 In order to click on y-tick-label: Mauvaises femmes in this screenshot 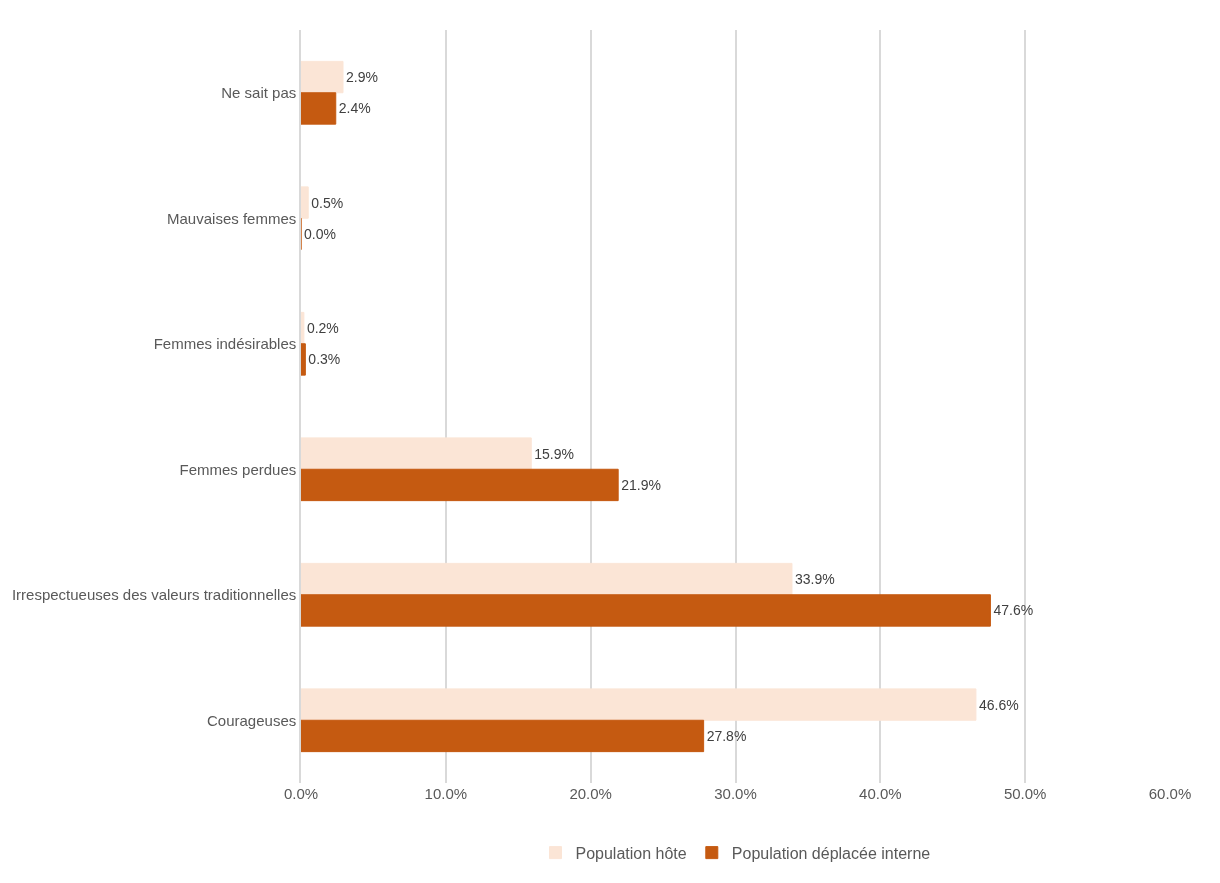, I will do `click(232, 218)`.